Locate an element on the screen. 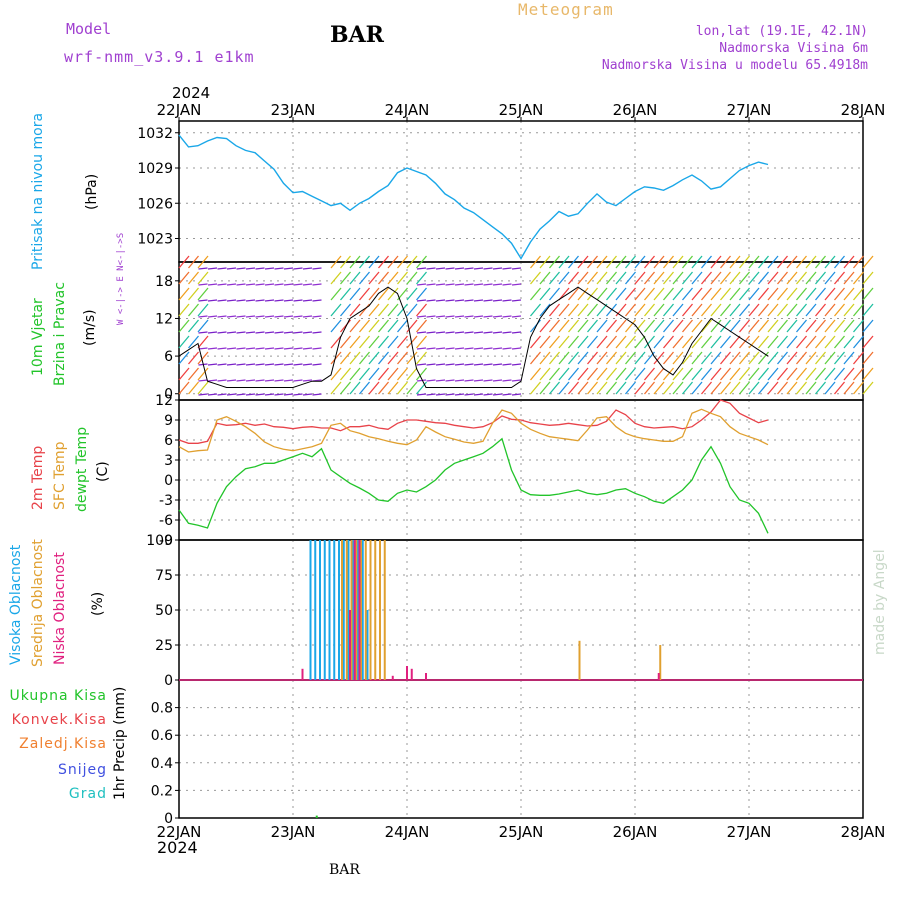  date-label-top: 28JAN is located at coordinates (863, 110).